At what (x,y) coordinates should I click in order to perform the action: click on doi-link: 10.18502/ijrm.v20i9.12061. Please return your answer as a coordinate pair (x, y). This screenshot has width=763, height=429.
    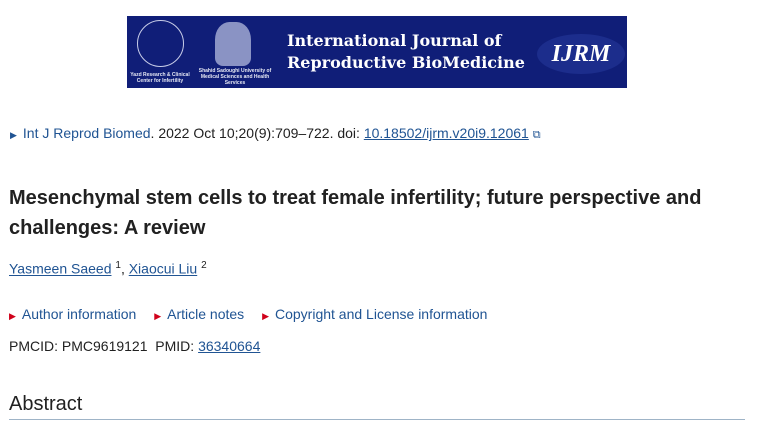
    Looking at the image, I should click on (446, 133).